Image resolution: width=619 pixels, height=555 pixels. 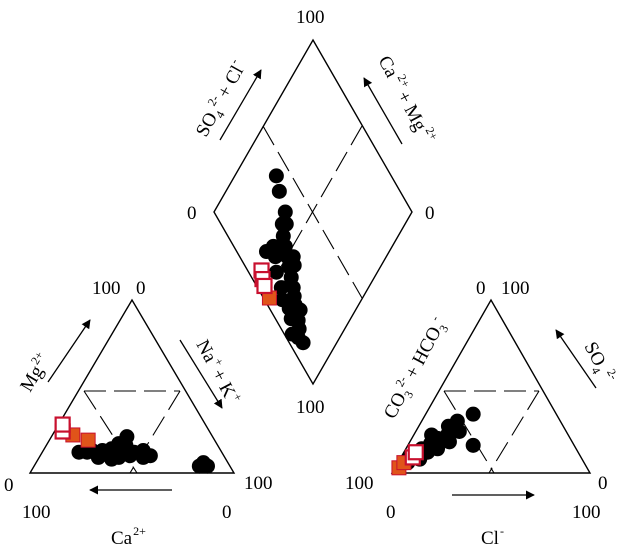 I want to click on so4-axis-label: SO42-, so click(x=598, y=362).